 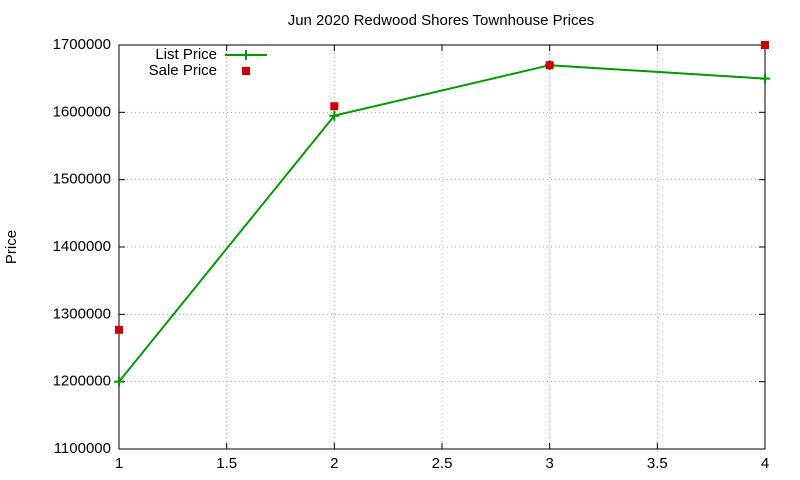 I want to click on y-tick-label: 1700000, so click(x=82, y=44).